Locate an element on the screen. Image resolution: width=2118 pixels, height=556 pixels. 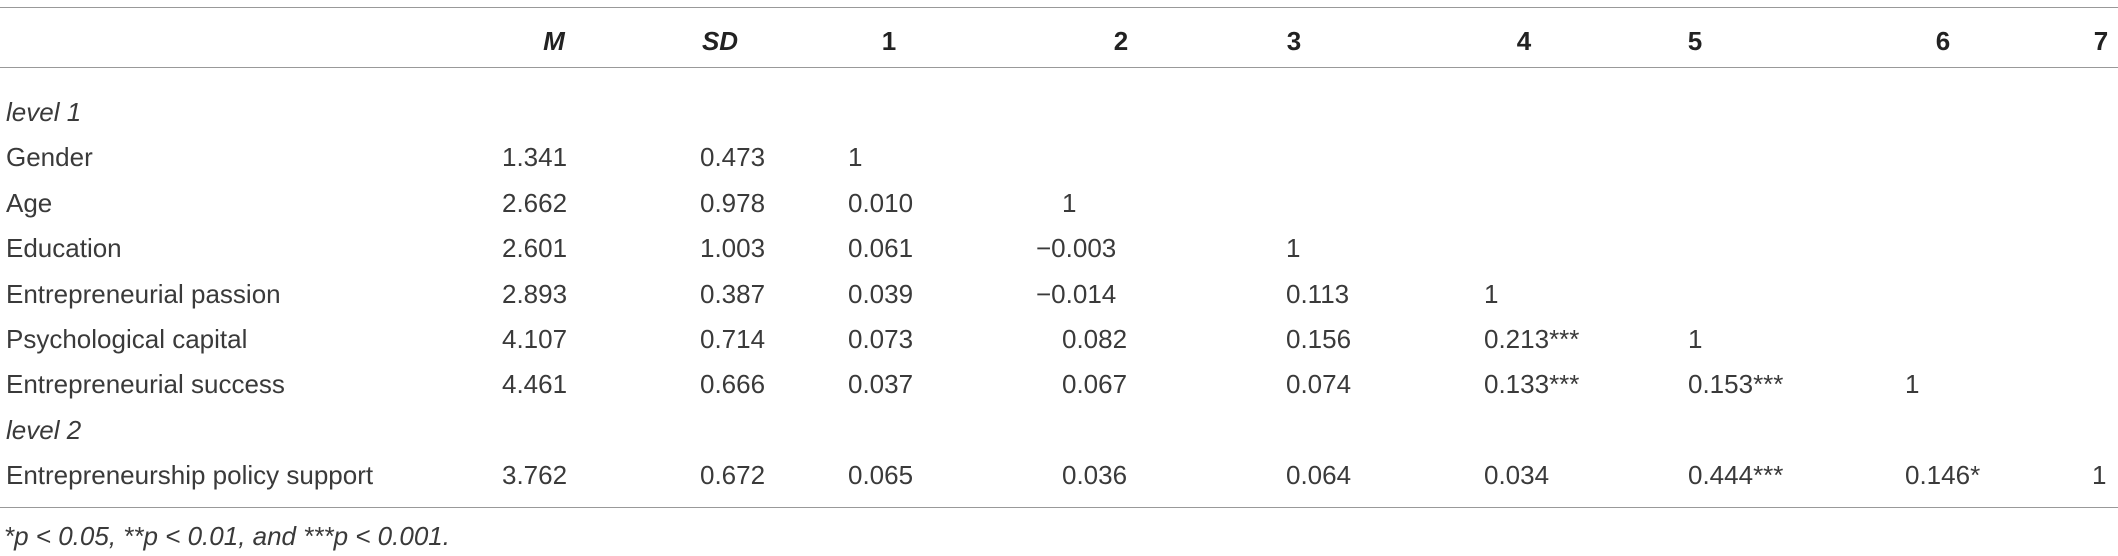
table-cell: 0.039 is located at coordinates (881, 293).